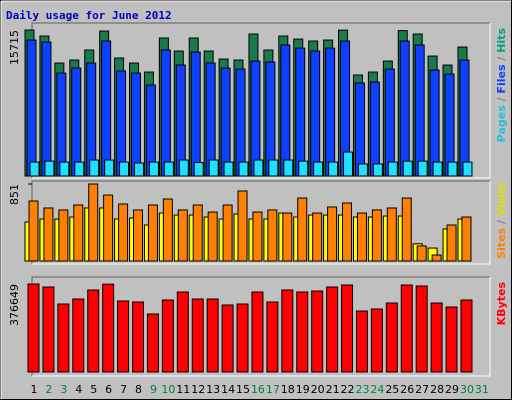 Image resolution: width=512 pixels, height=400 pixels. What do you see at coordinates (288, 389) in the screenshot?
I see `x-tick-label: 18` at bounding box center [288, 389].